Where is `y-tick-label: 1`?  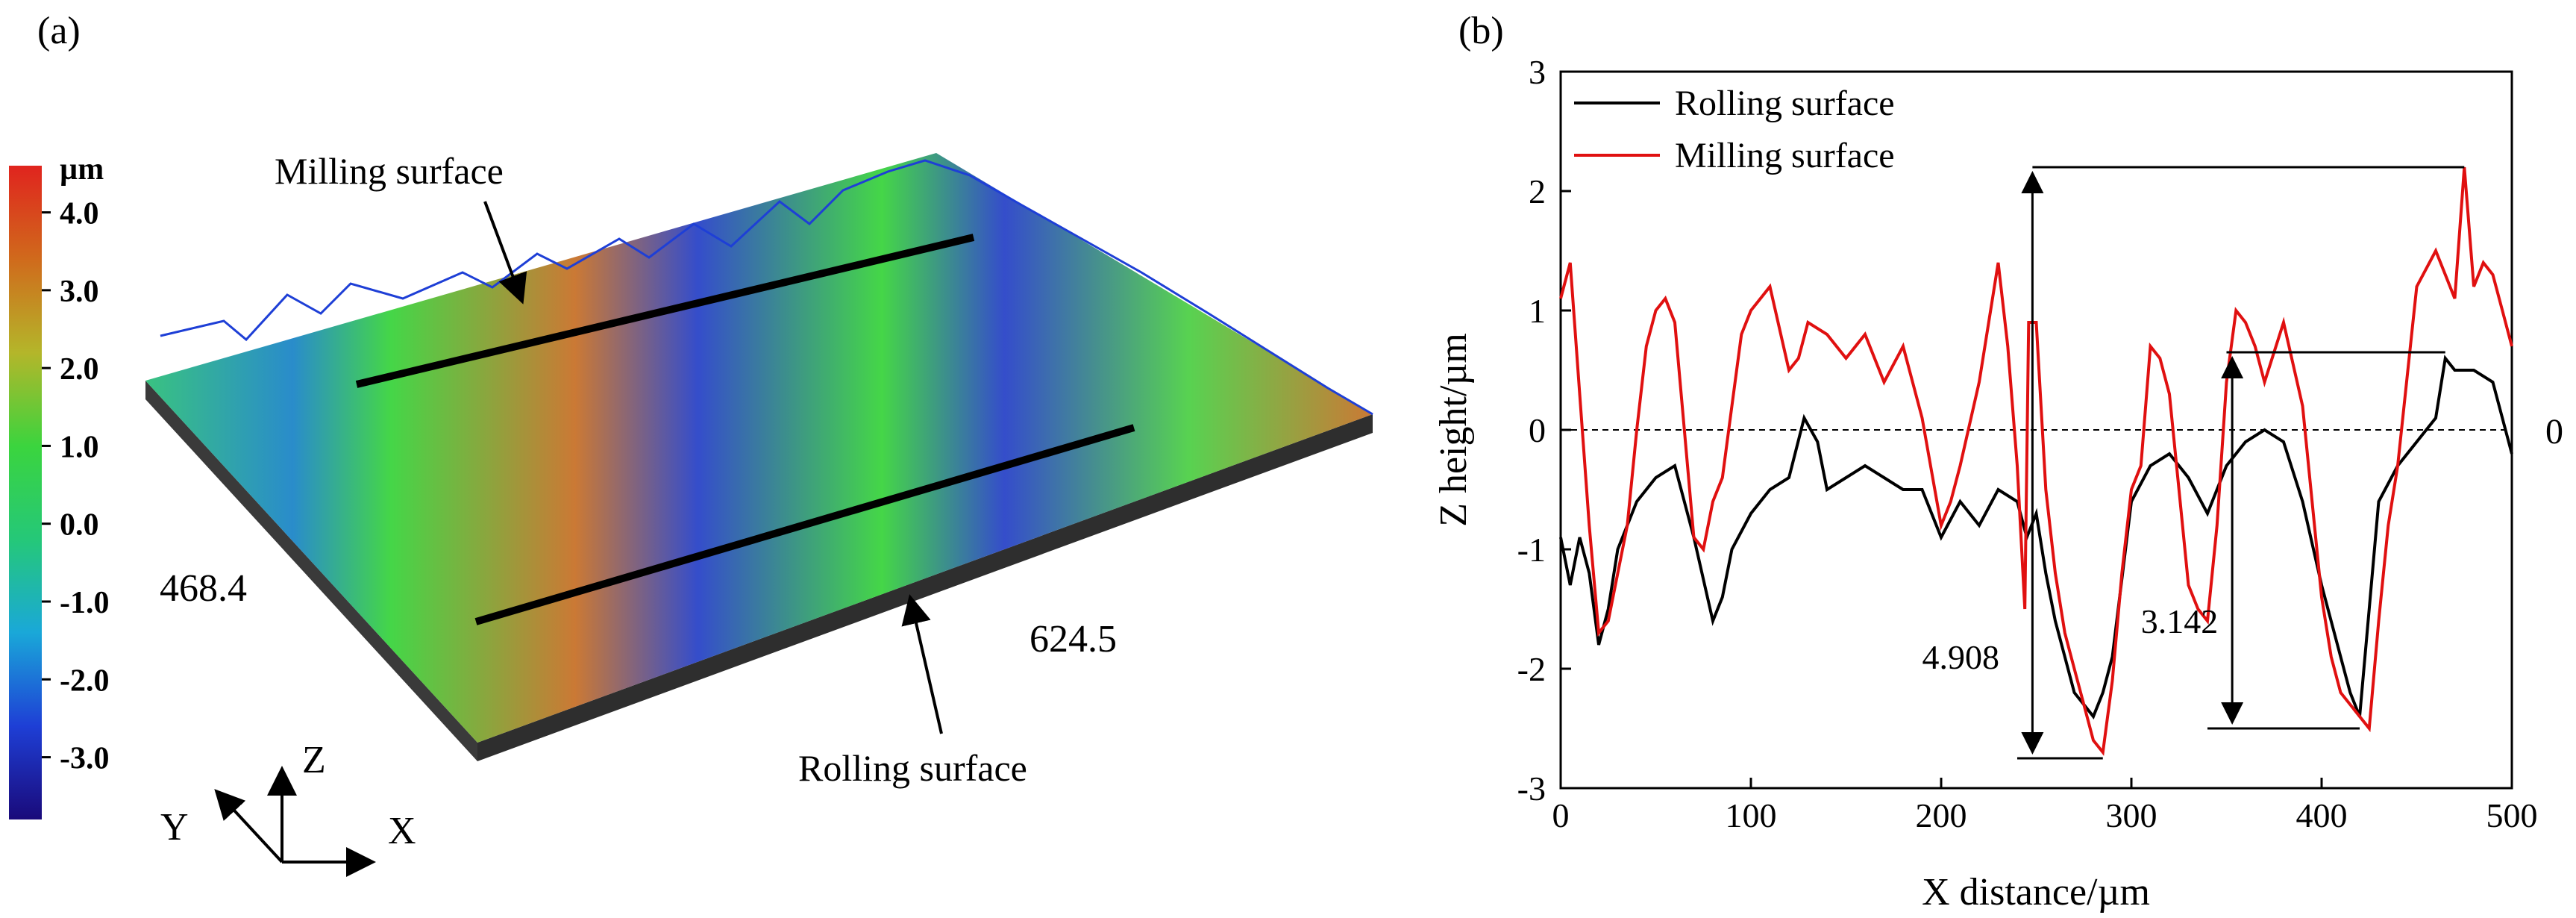 y-tick-label: 1 is located at coordinates (1537, 311).